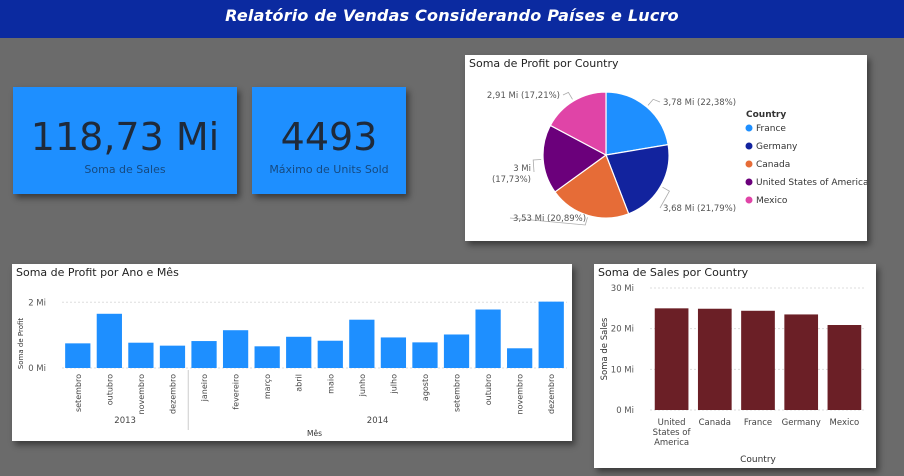 Image resolution: width=904 pixels, height=476 pixels. I want to click on y-tick-label: 10 Mi, so click(622, 370).